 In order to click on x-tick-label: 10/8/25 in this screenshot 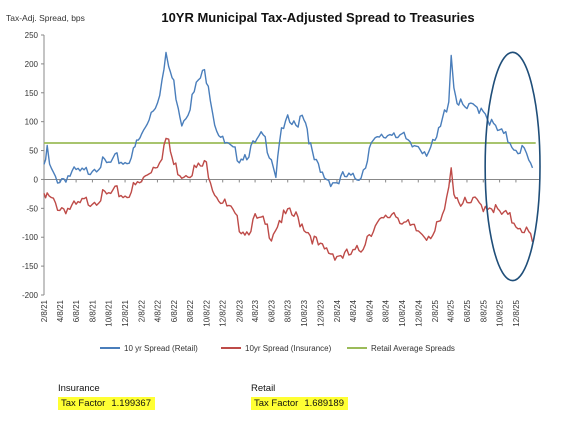, I will do `click(500, 312)`.